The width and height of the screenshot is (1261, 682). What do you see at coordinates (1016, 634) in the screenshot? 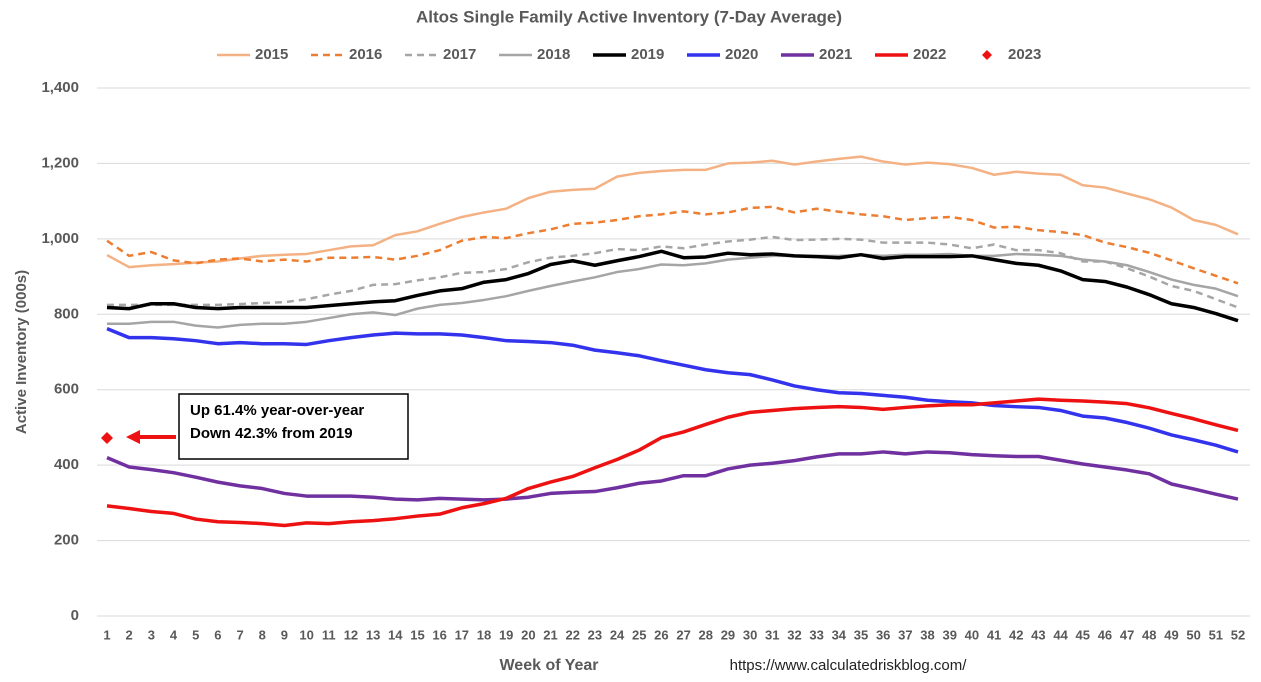
I see `x-tick-label: 42` at bounding box center [1016, 634].